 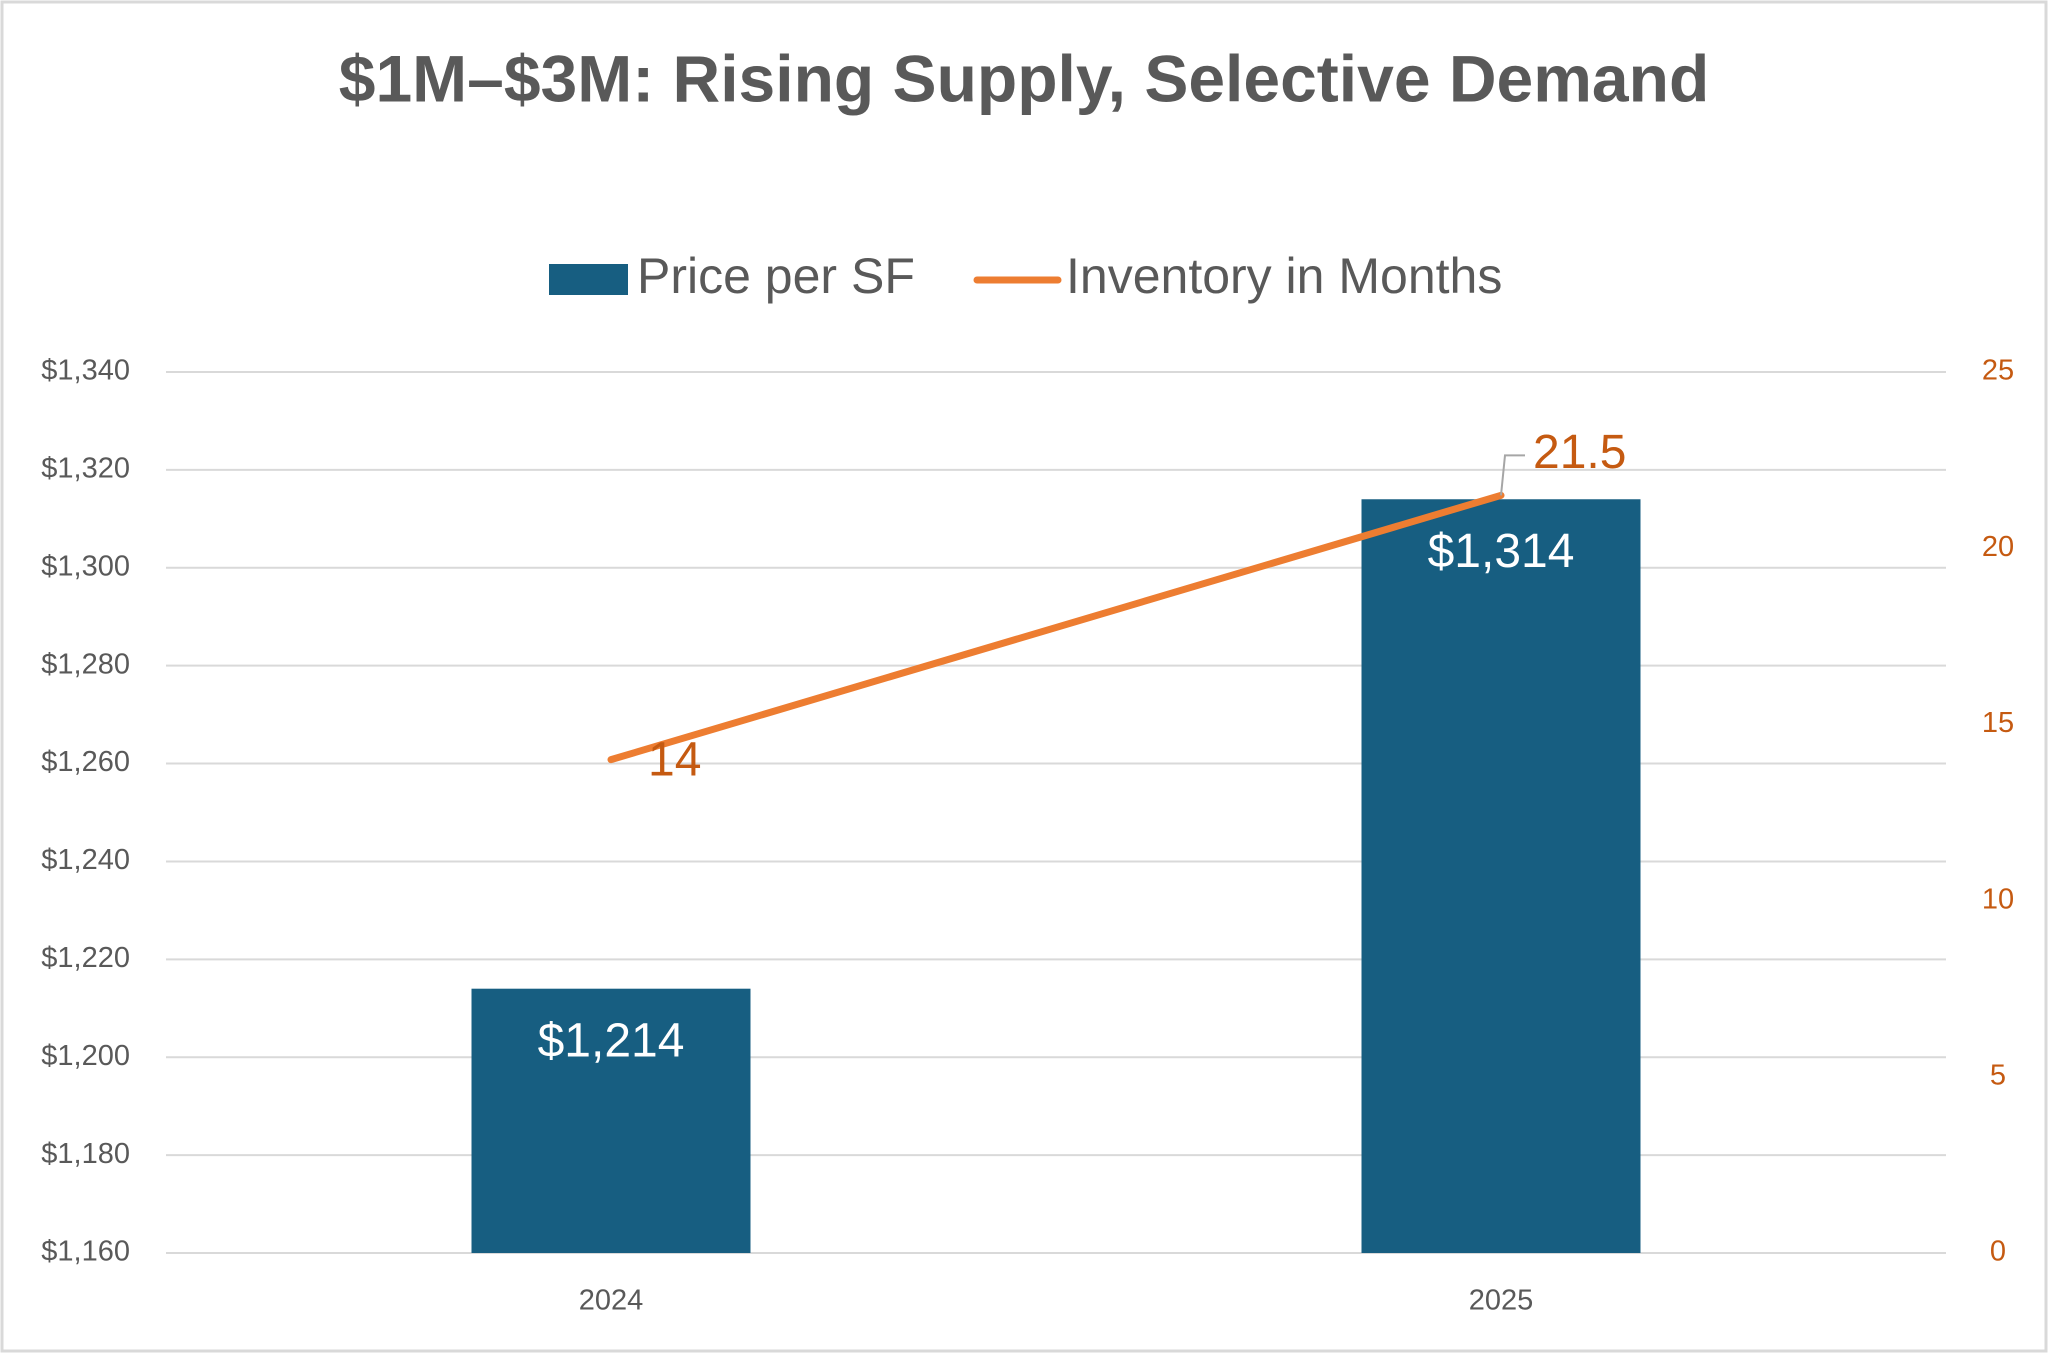 I want to click on y2-tick-label: 15, so click(x=1998, y=723).